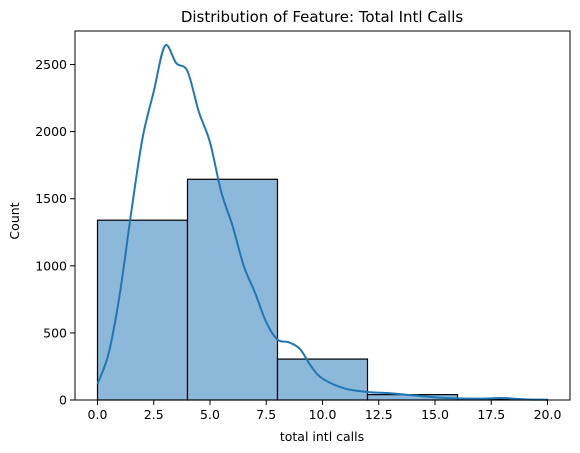 The image size is (580, 453). What do you see at coordinates (266, 414) in the screenshot?
I see `x-tick-label: 7.5` at bounding box center [266, 414].